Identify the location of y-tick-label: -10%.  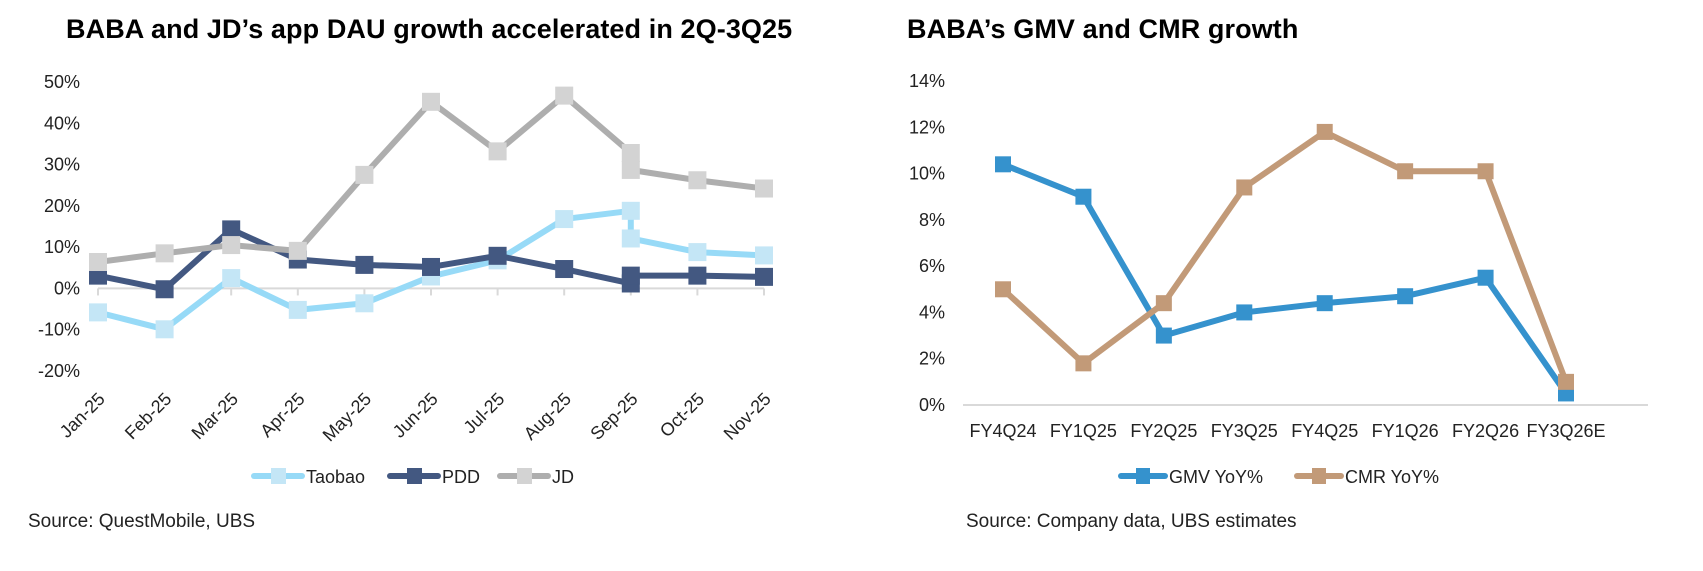
(59, 330).